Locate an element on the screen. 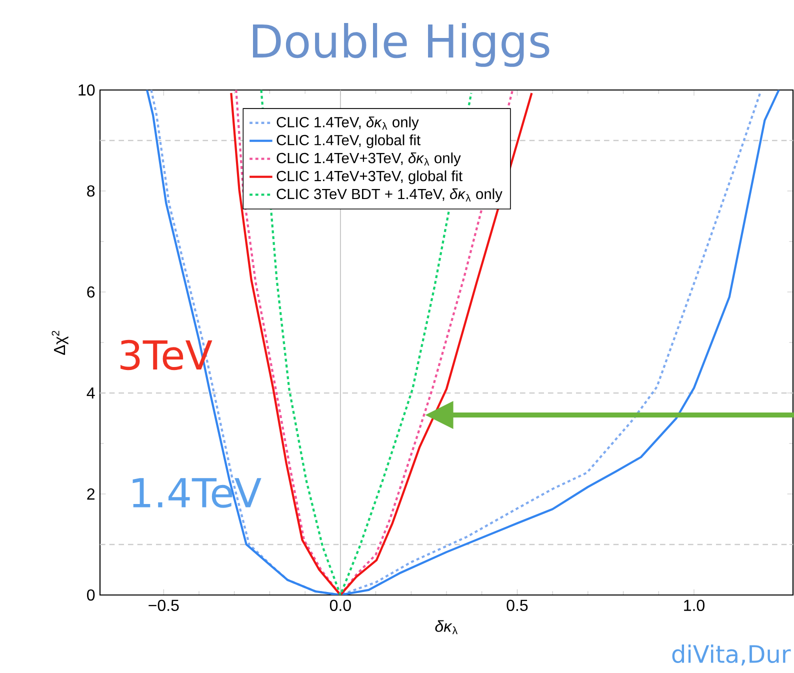 The image size is (794, 673). x-tick-label: −0.5 is located at coordinates (163, 606).